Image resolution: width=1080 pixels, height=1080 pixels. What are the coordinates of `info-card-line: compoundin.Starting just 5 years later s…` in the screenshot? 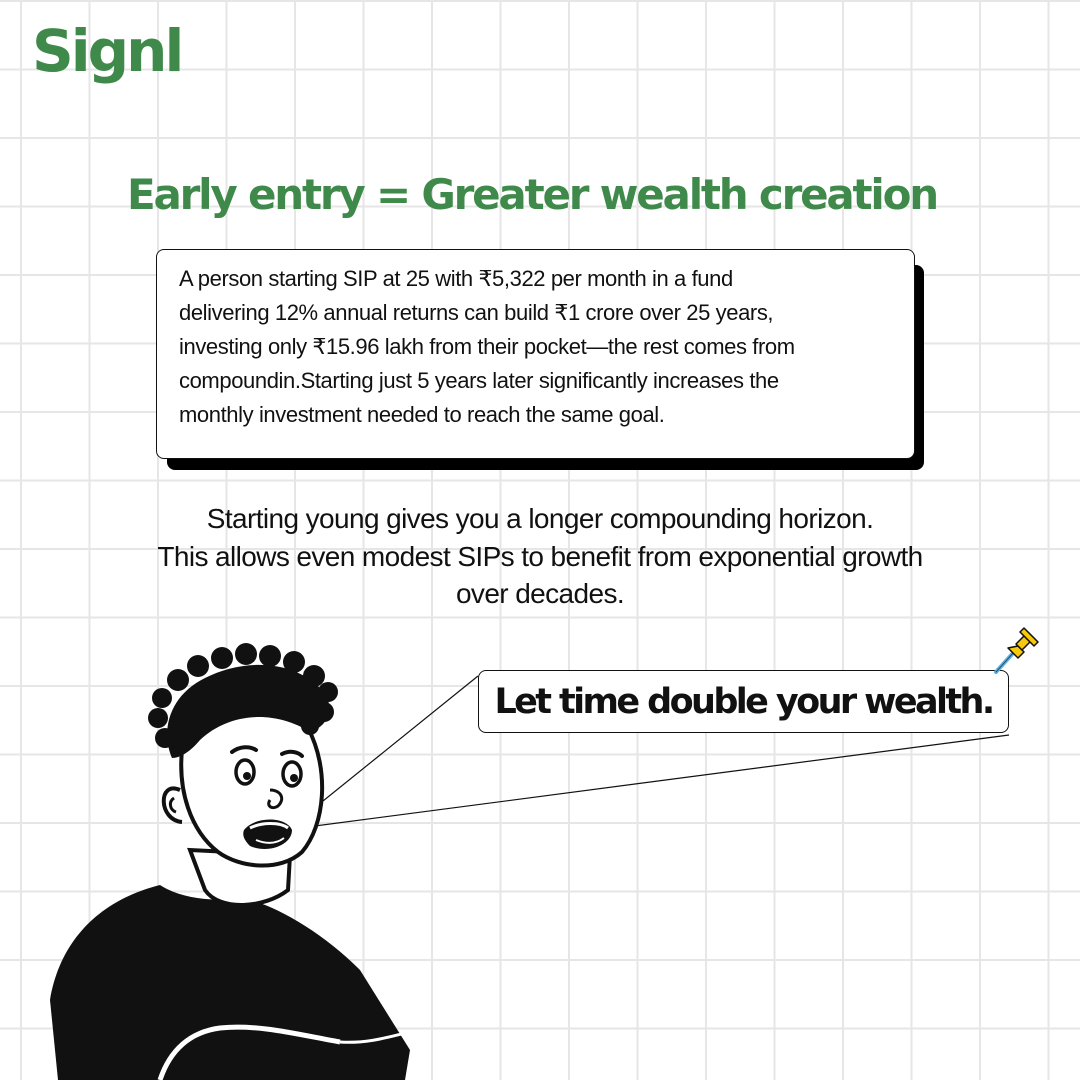 It's located at (479, 380).